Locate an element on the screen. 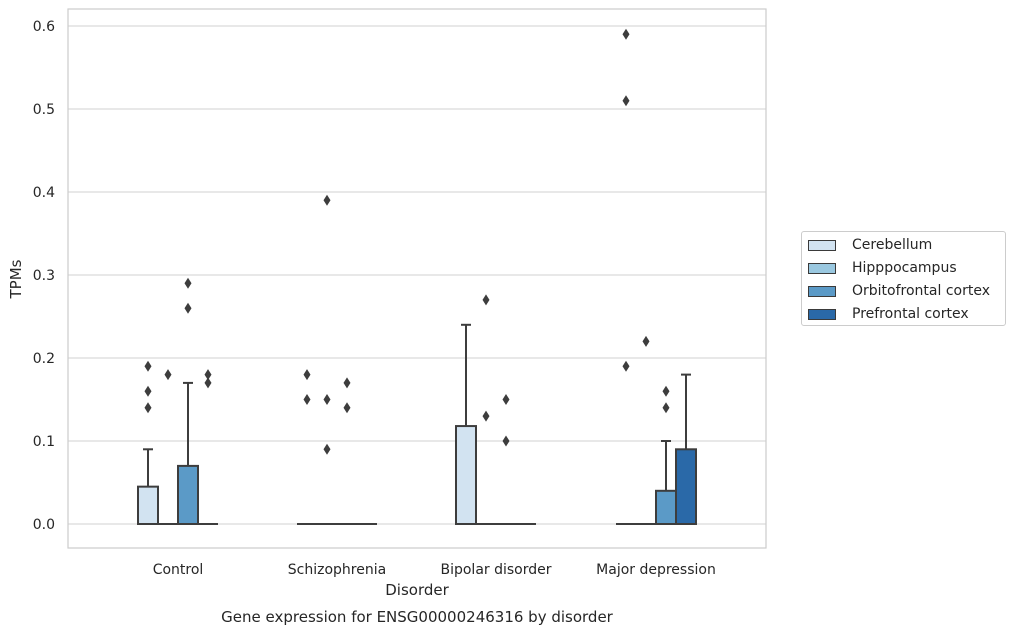  legend-item: Hipppocampus is located at coordinates (882, 268).